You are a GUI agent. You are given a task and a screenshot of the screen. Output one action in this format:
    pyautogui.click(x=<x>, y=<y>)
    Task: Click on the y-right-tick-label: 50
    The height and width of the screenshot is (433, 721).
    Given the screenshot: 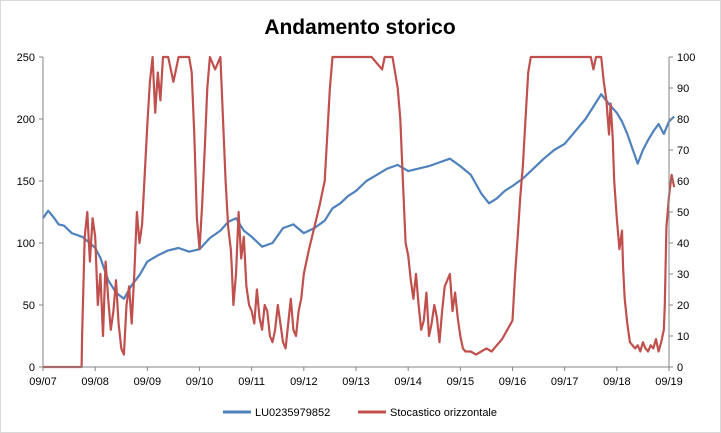 What is the action you would take?
    pyautogui.click(x=683, y=213)
    